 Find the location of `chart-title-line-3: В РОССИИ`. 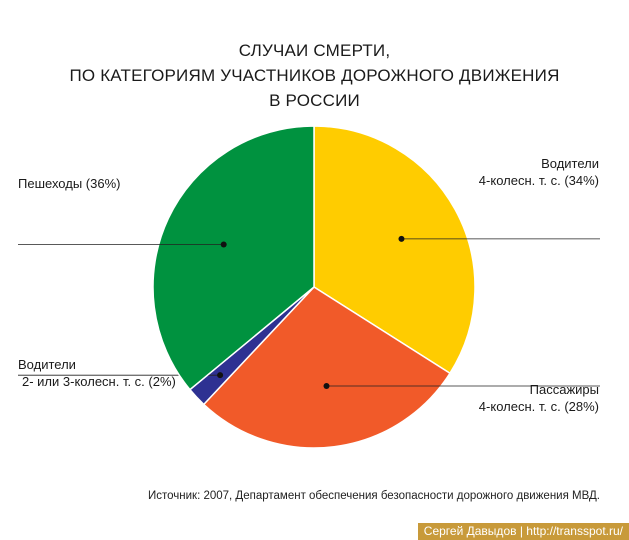

chart-title-line-3: В РОССИИ is located at coordinates (314, 100).